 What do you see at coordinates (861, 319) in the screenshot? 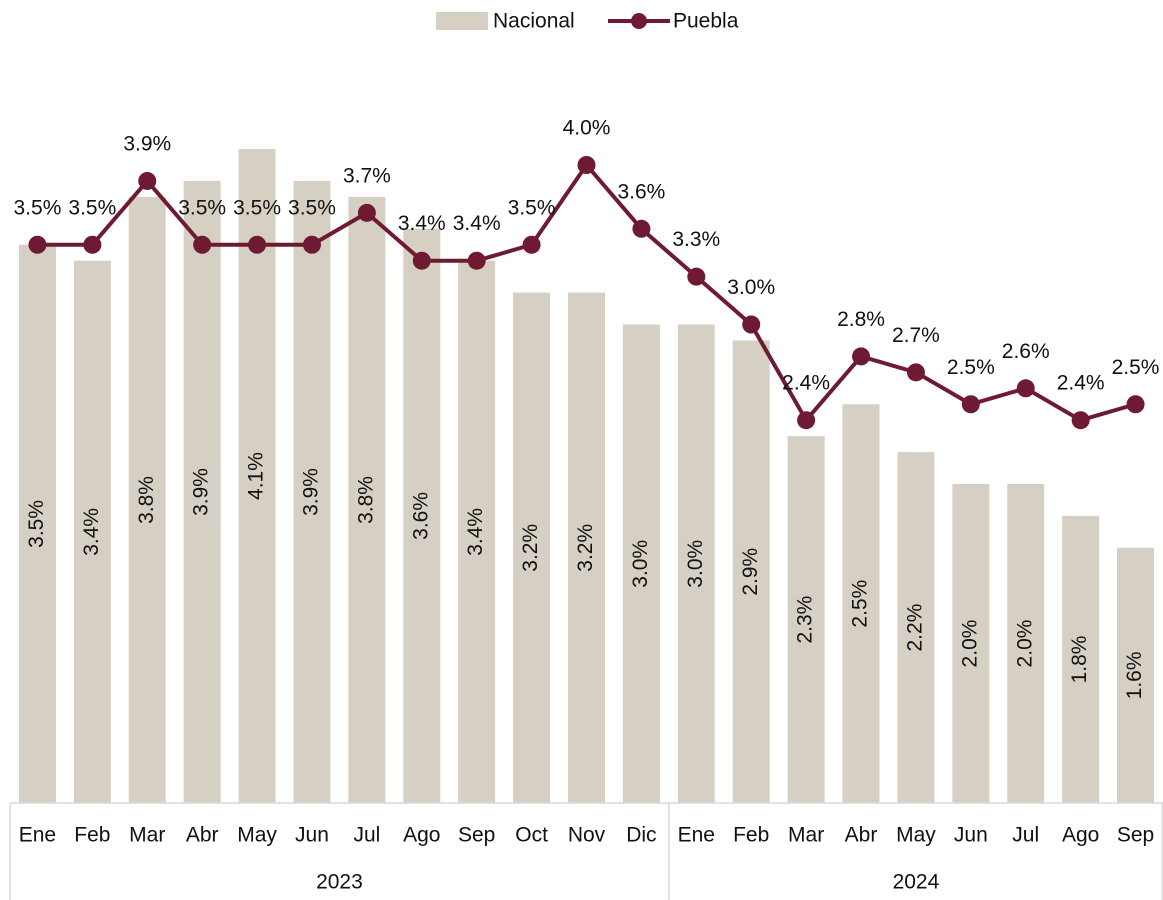
I see `line-value-label: 2.8%` at bounding box center [861, 319].